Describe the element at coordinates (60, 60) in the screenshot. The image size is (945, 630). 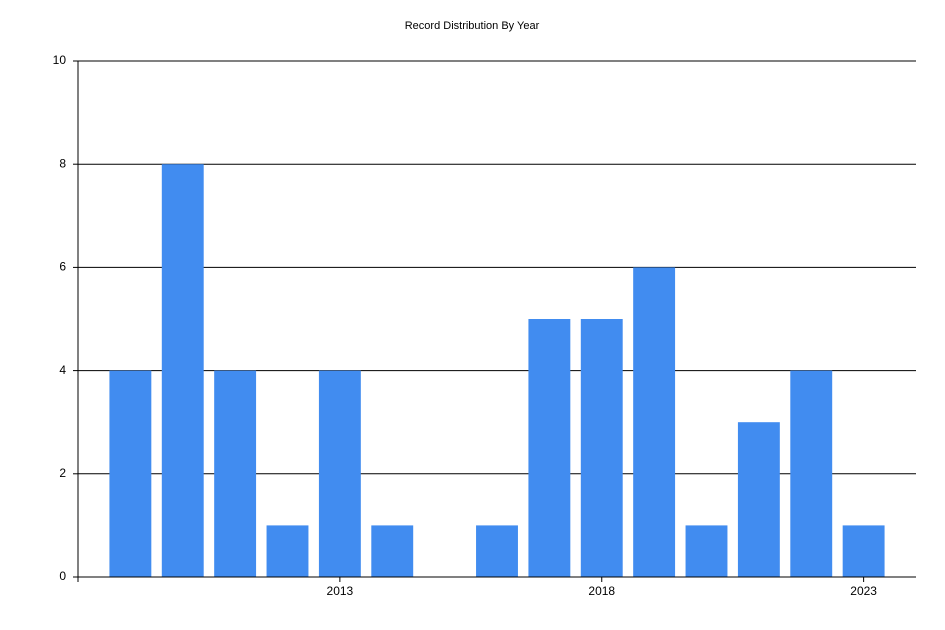
I see `y-tick-label: 10` at that location.